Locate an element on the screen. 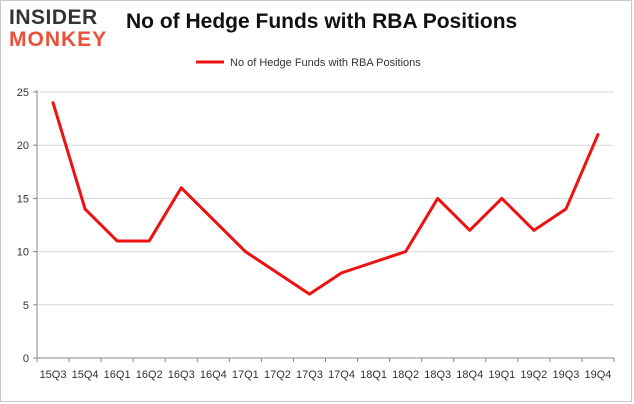 This screenshot has width=634, height=404. x-tick-label: 18Q4 is located at coordinates (469, 375).